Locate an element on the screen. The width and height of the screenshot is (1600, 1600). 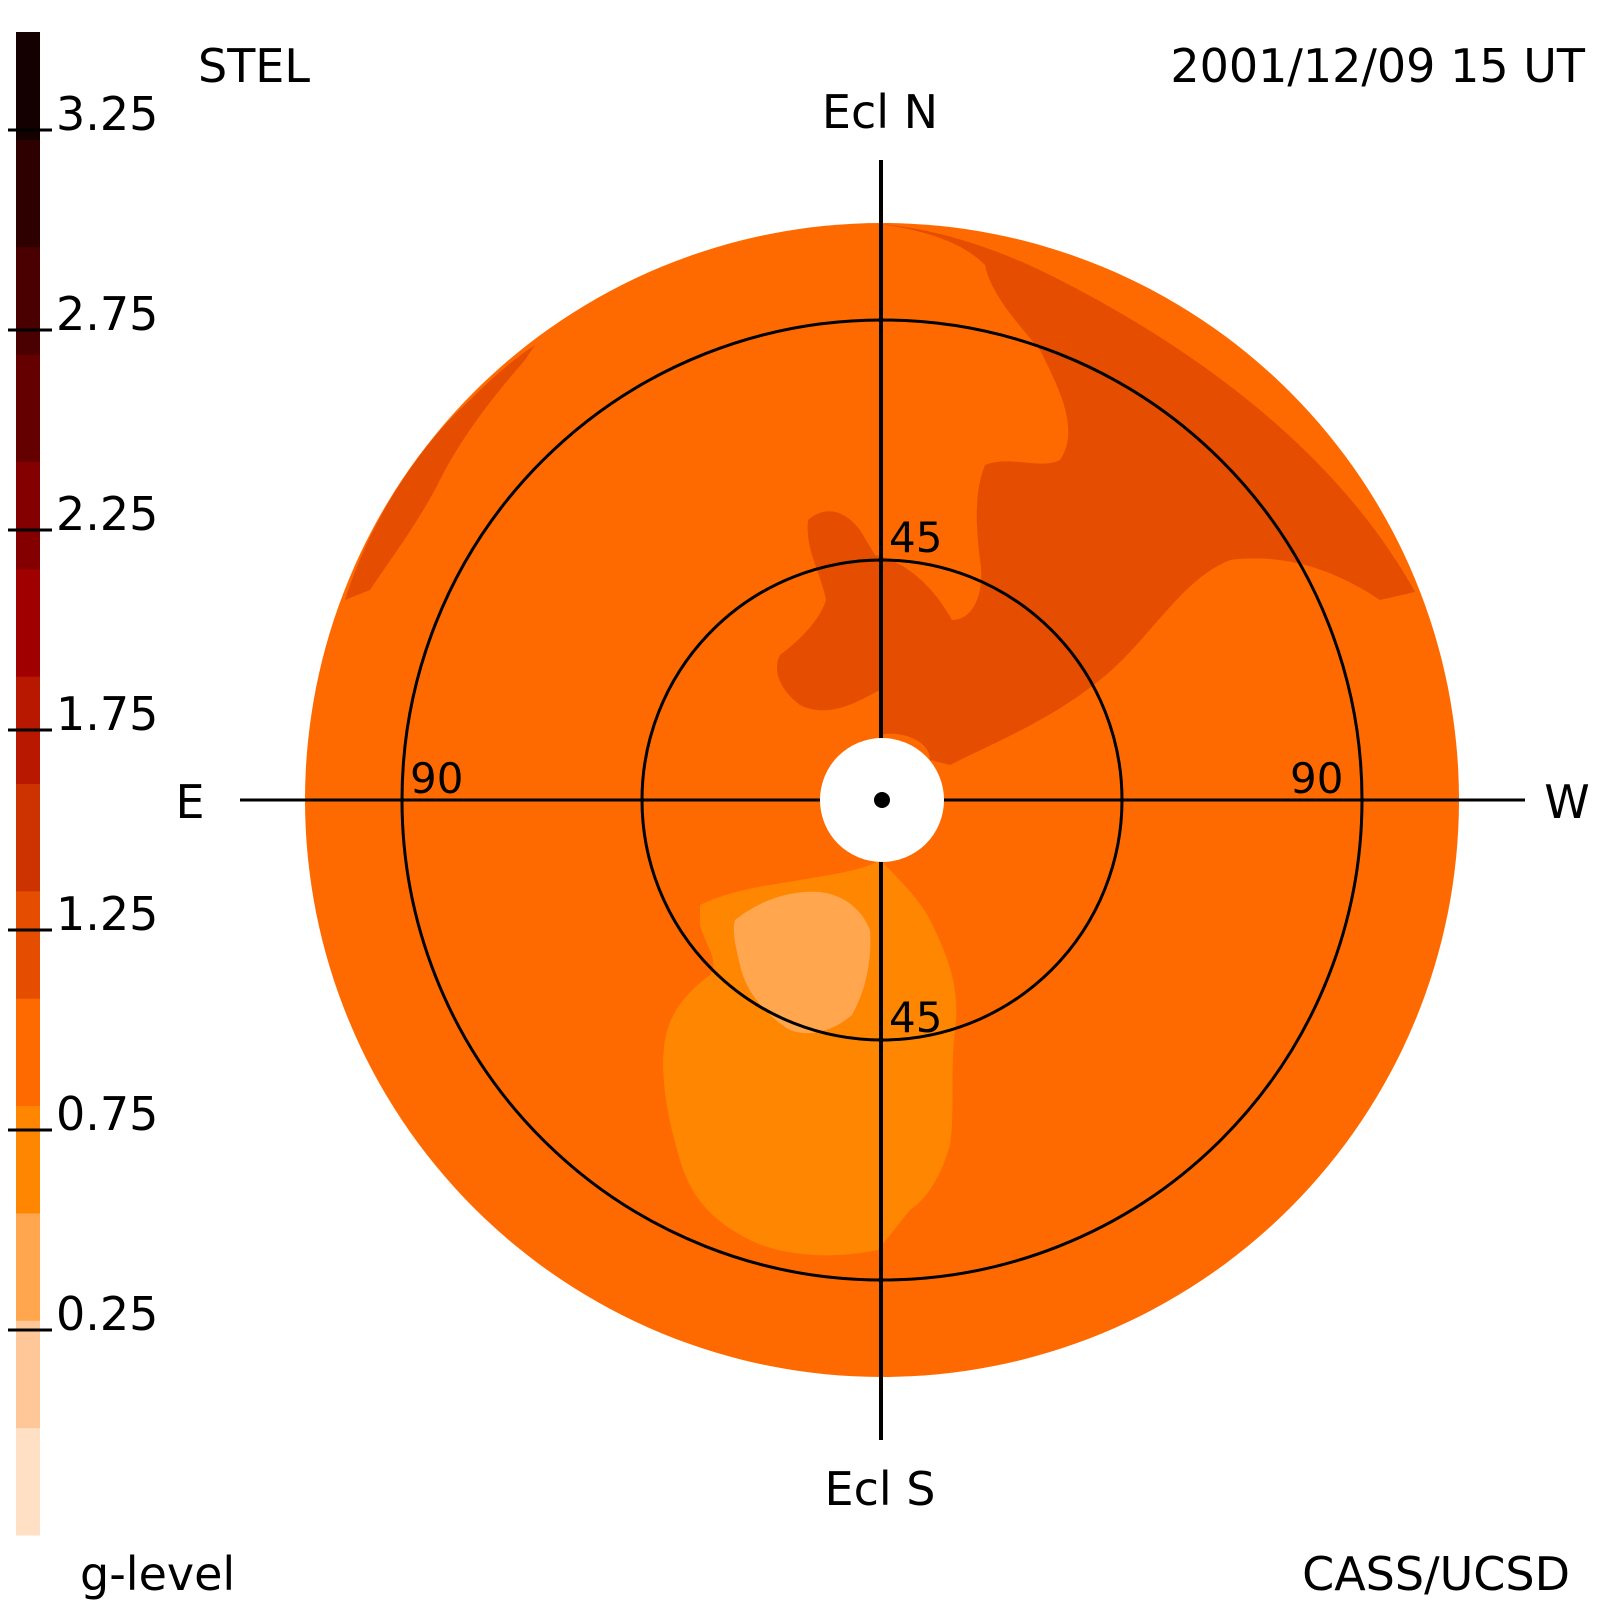
ring-label-outer-west: 90 is located at coordinates (1316, 778).